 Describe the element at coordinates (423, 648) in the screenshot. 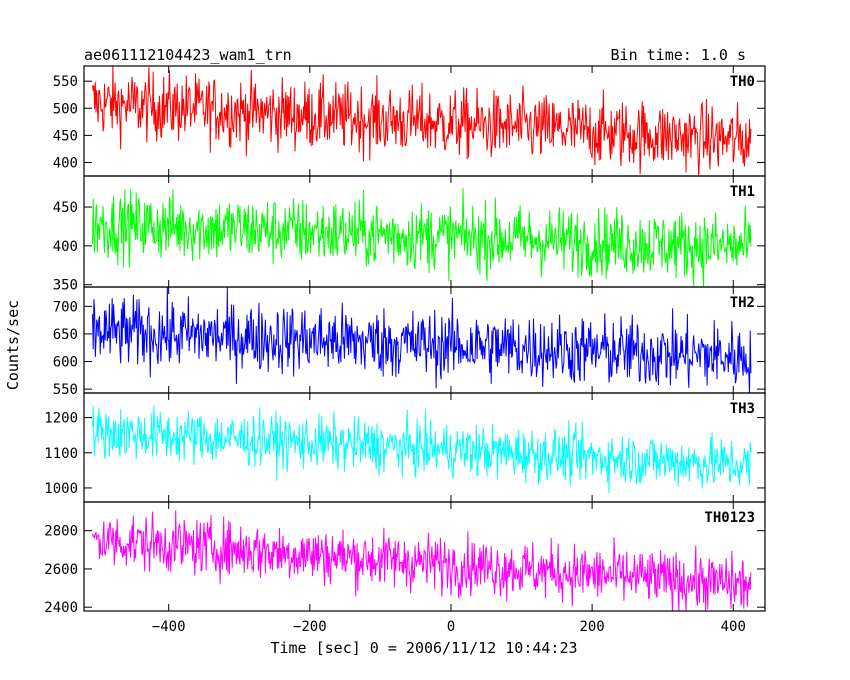

I see `x-axis-label: Time [sec] 0 = 2006/11/12 10:44:23` at that location.